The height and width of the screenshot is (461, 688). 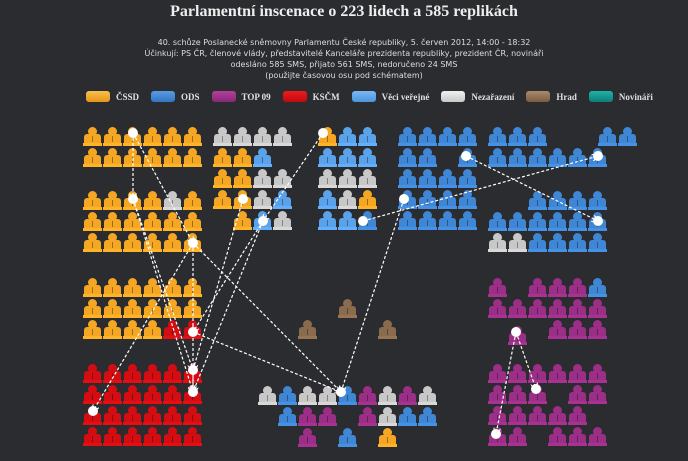 I want to click on legend-item-hrad: Hrad, so click(x=551, y=96).